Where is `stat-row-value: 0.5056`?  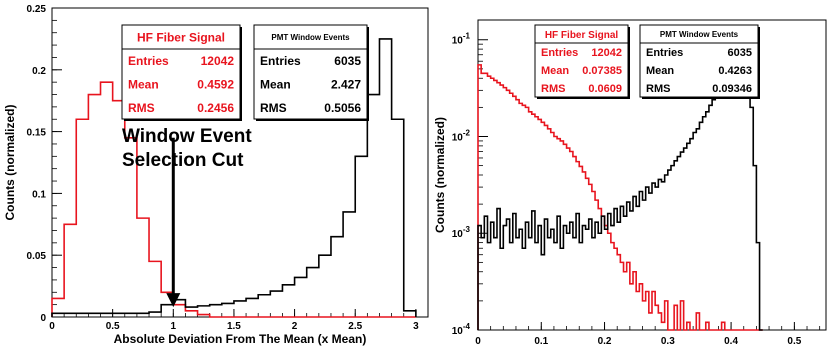
stat-row-value: 0.5056 is located at coordinates (342, 108).